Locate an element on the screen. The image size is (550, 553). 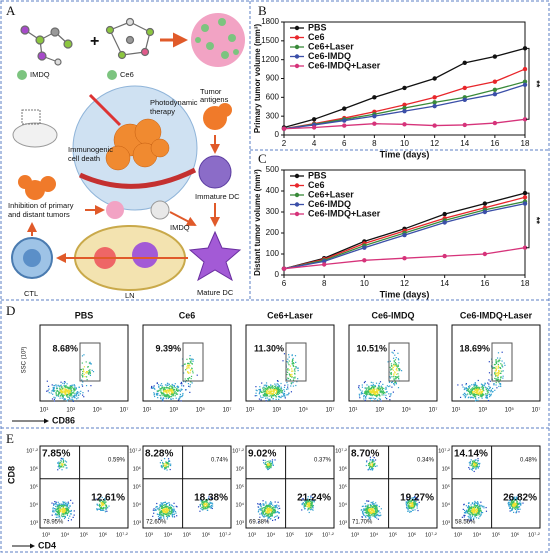
y-tick-label: 10³ is located at coordinates (240, 523).